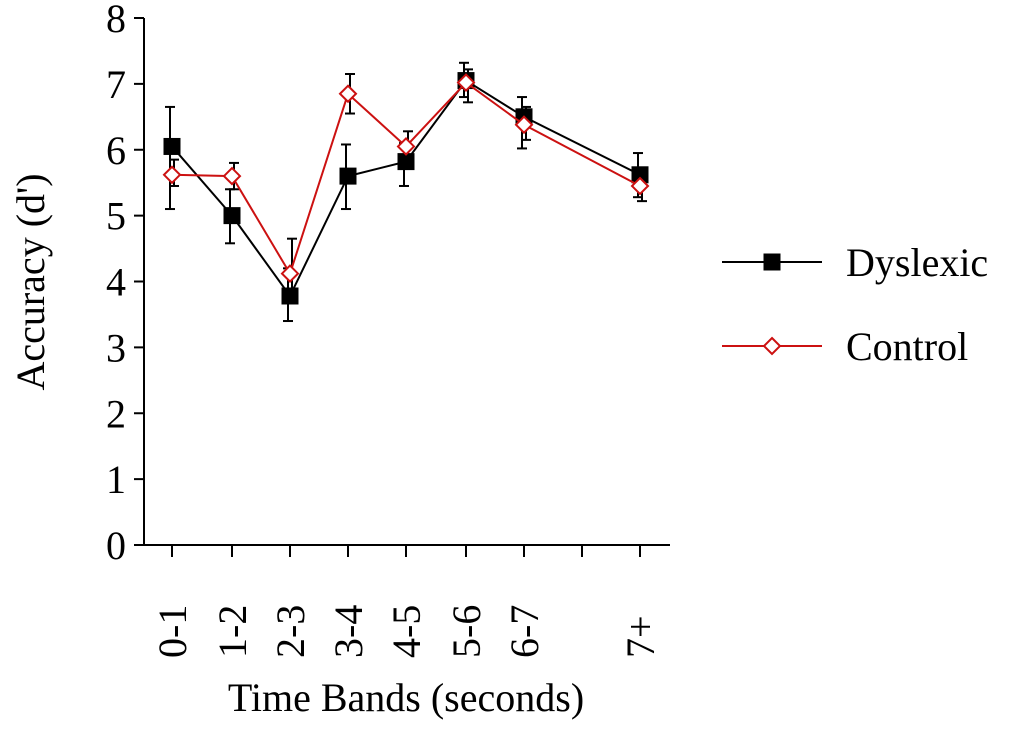 The width and height of the screenshot is (1015, 732). I want to click on y-tick-label: 2, so click(116, 413).